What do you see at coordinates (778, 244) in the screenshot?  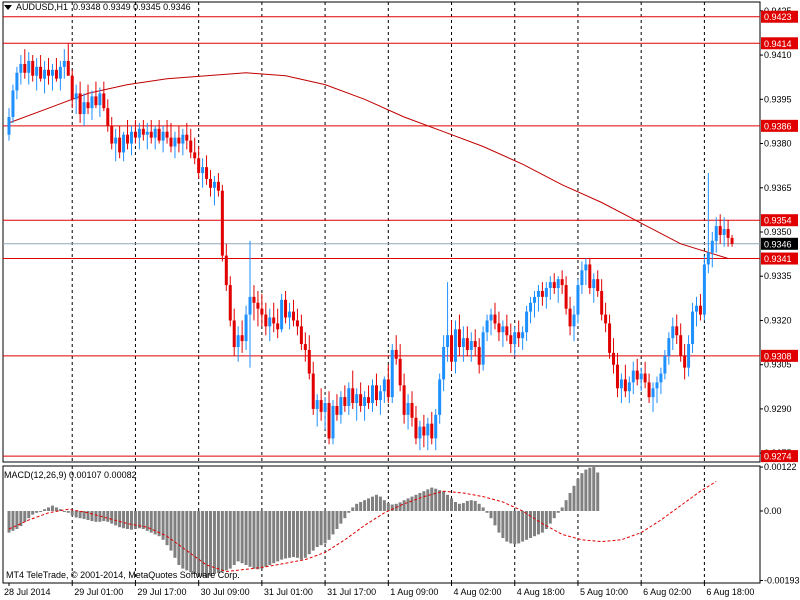 I see `current-price-label: 0.9346` at bounding box center [778, 244].